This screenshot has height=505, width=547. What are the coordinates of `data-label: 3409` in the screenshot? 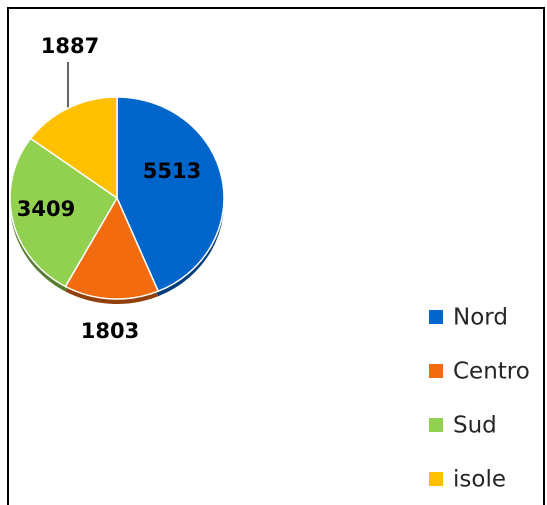 It's located at (46, 209).